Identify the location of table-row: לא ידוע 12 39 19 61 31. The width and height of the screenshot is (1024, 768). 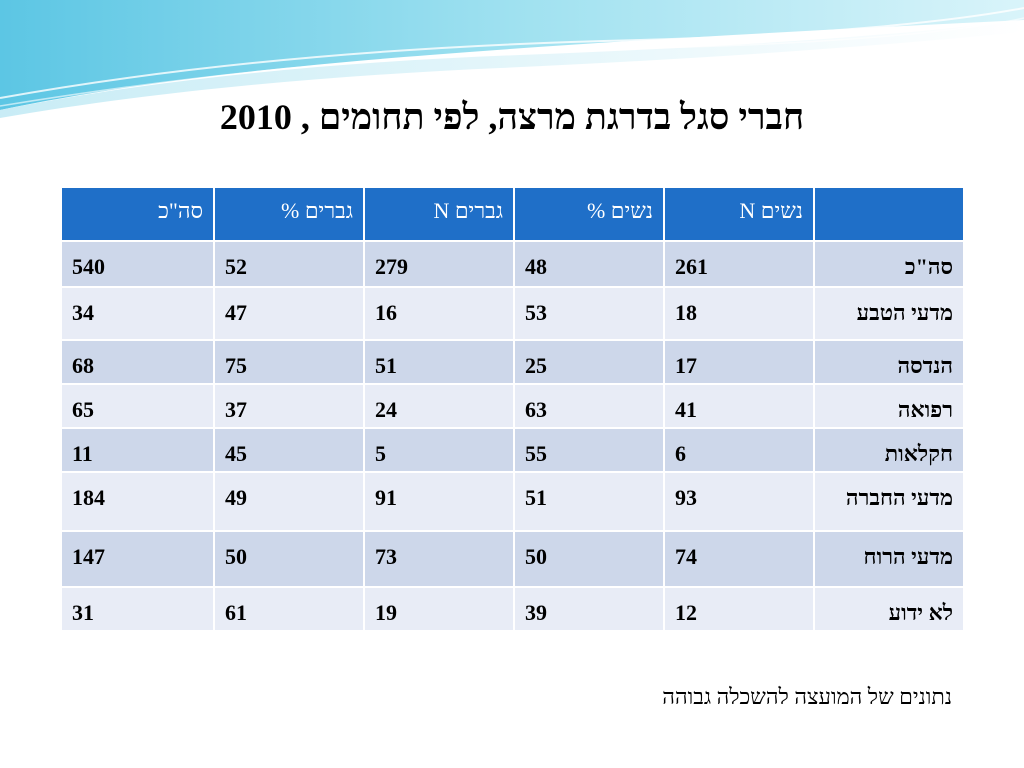
(512, 609).